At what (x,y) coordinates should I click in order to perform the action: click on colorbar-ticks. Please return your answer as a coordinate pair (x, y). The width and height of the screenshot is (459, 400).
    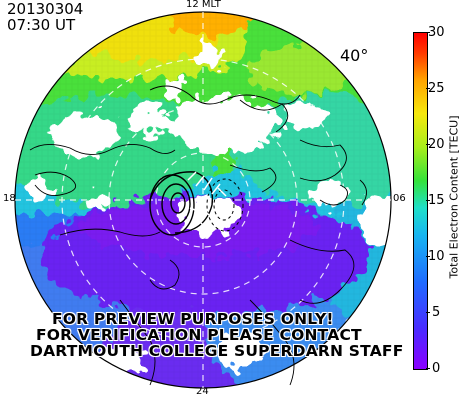
    Looking at the image, I should click on (428, 201).